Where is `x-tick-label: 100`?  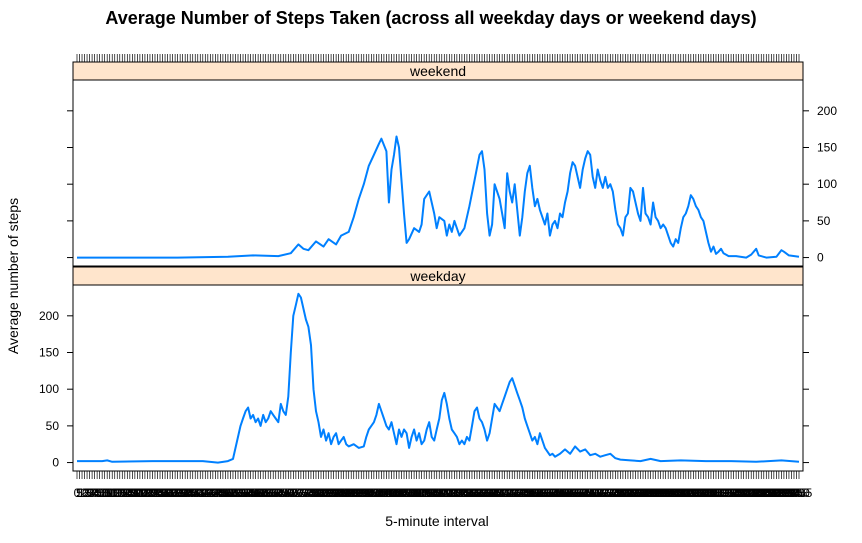
x-tick-label: 100 is located at coordinates (107, 493).